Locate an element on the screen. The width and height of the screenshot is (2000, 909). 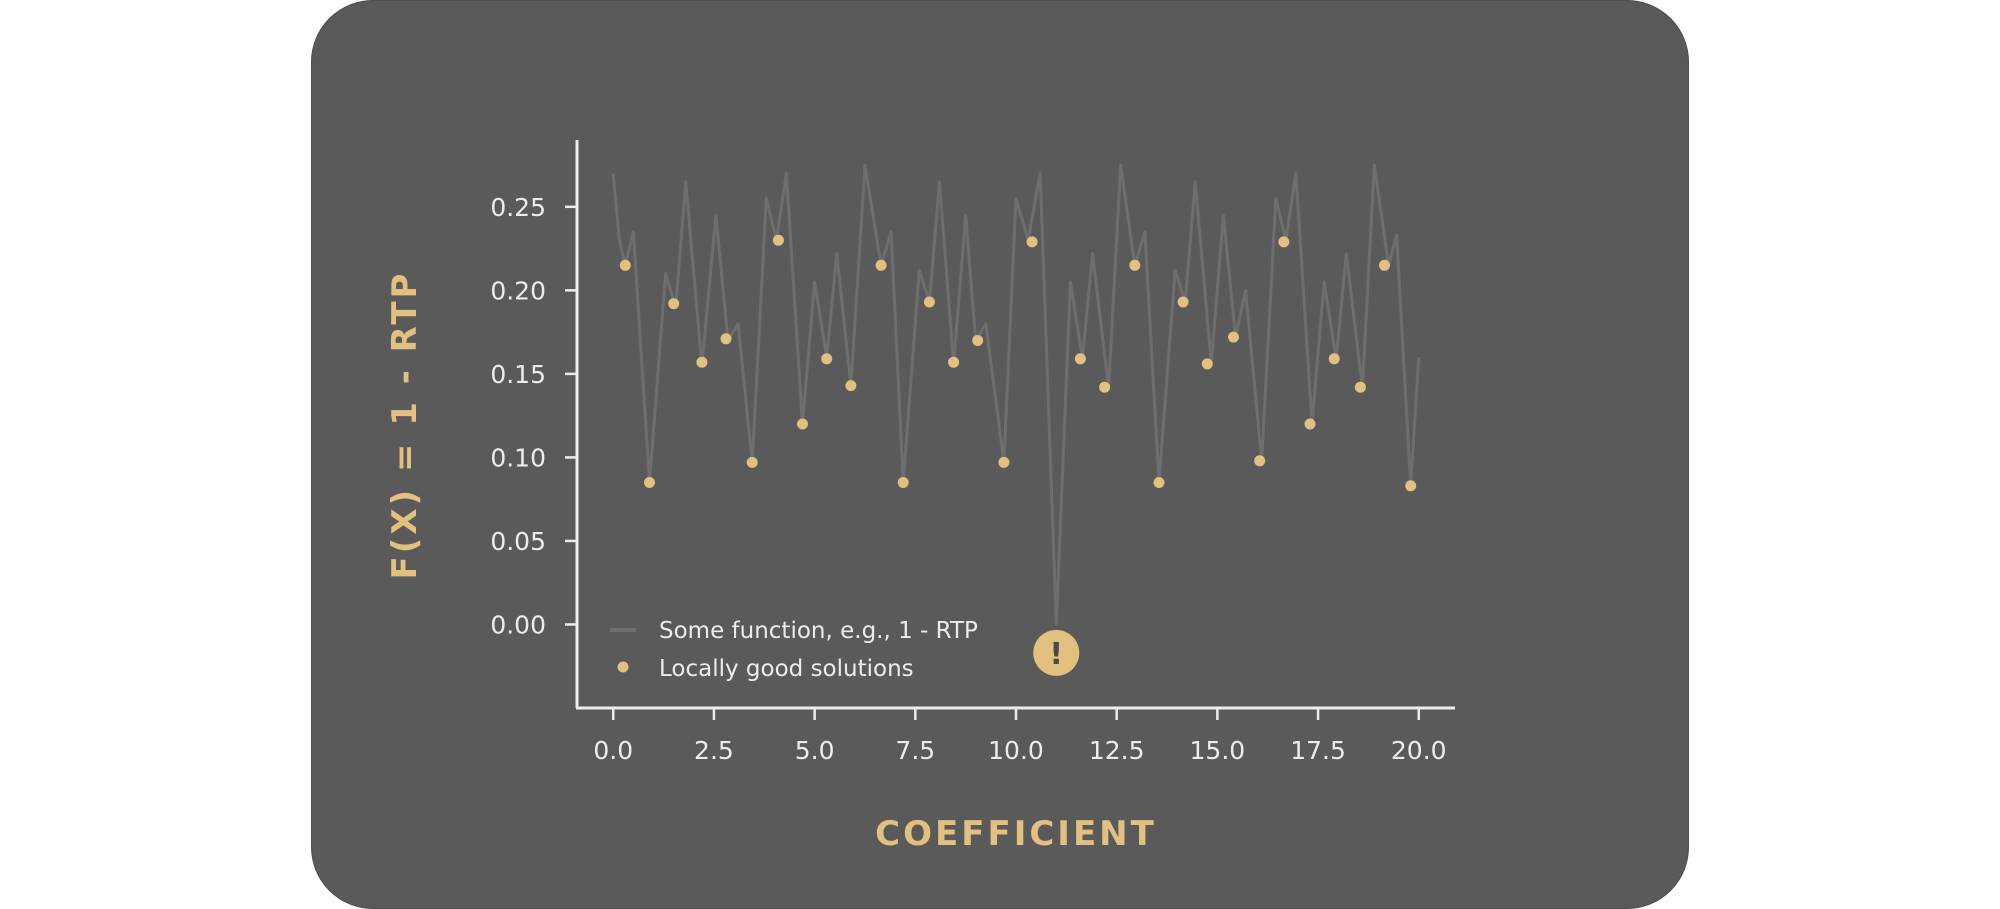
warning-marker: ! is located at coordinates (1056, 652).